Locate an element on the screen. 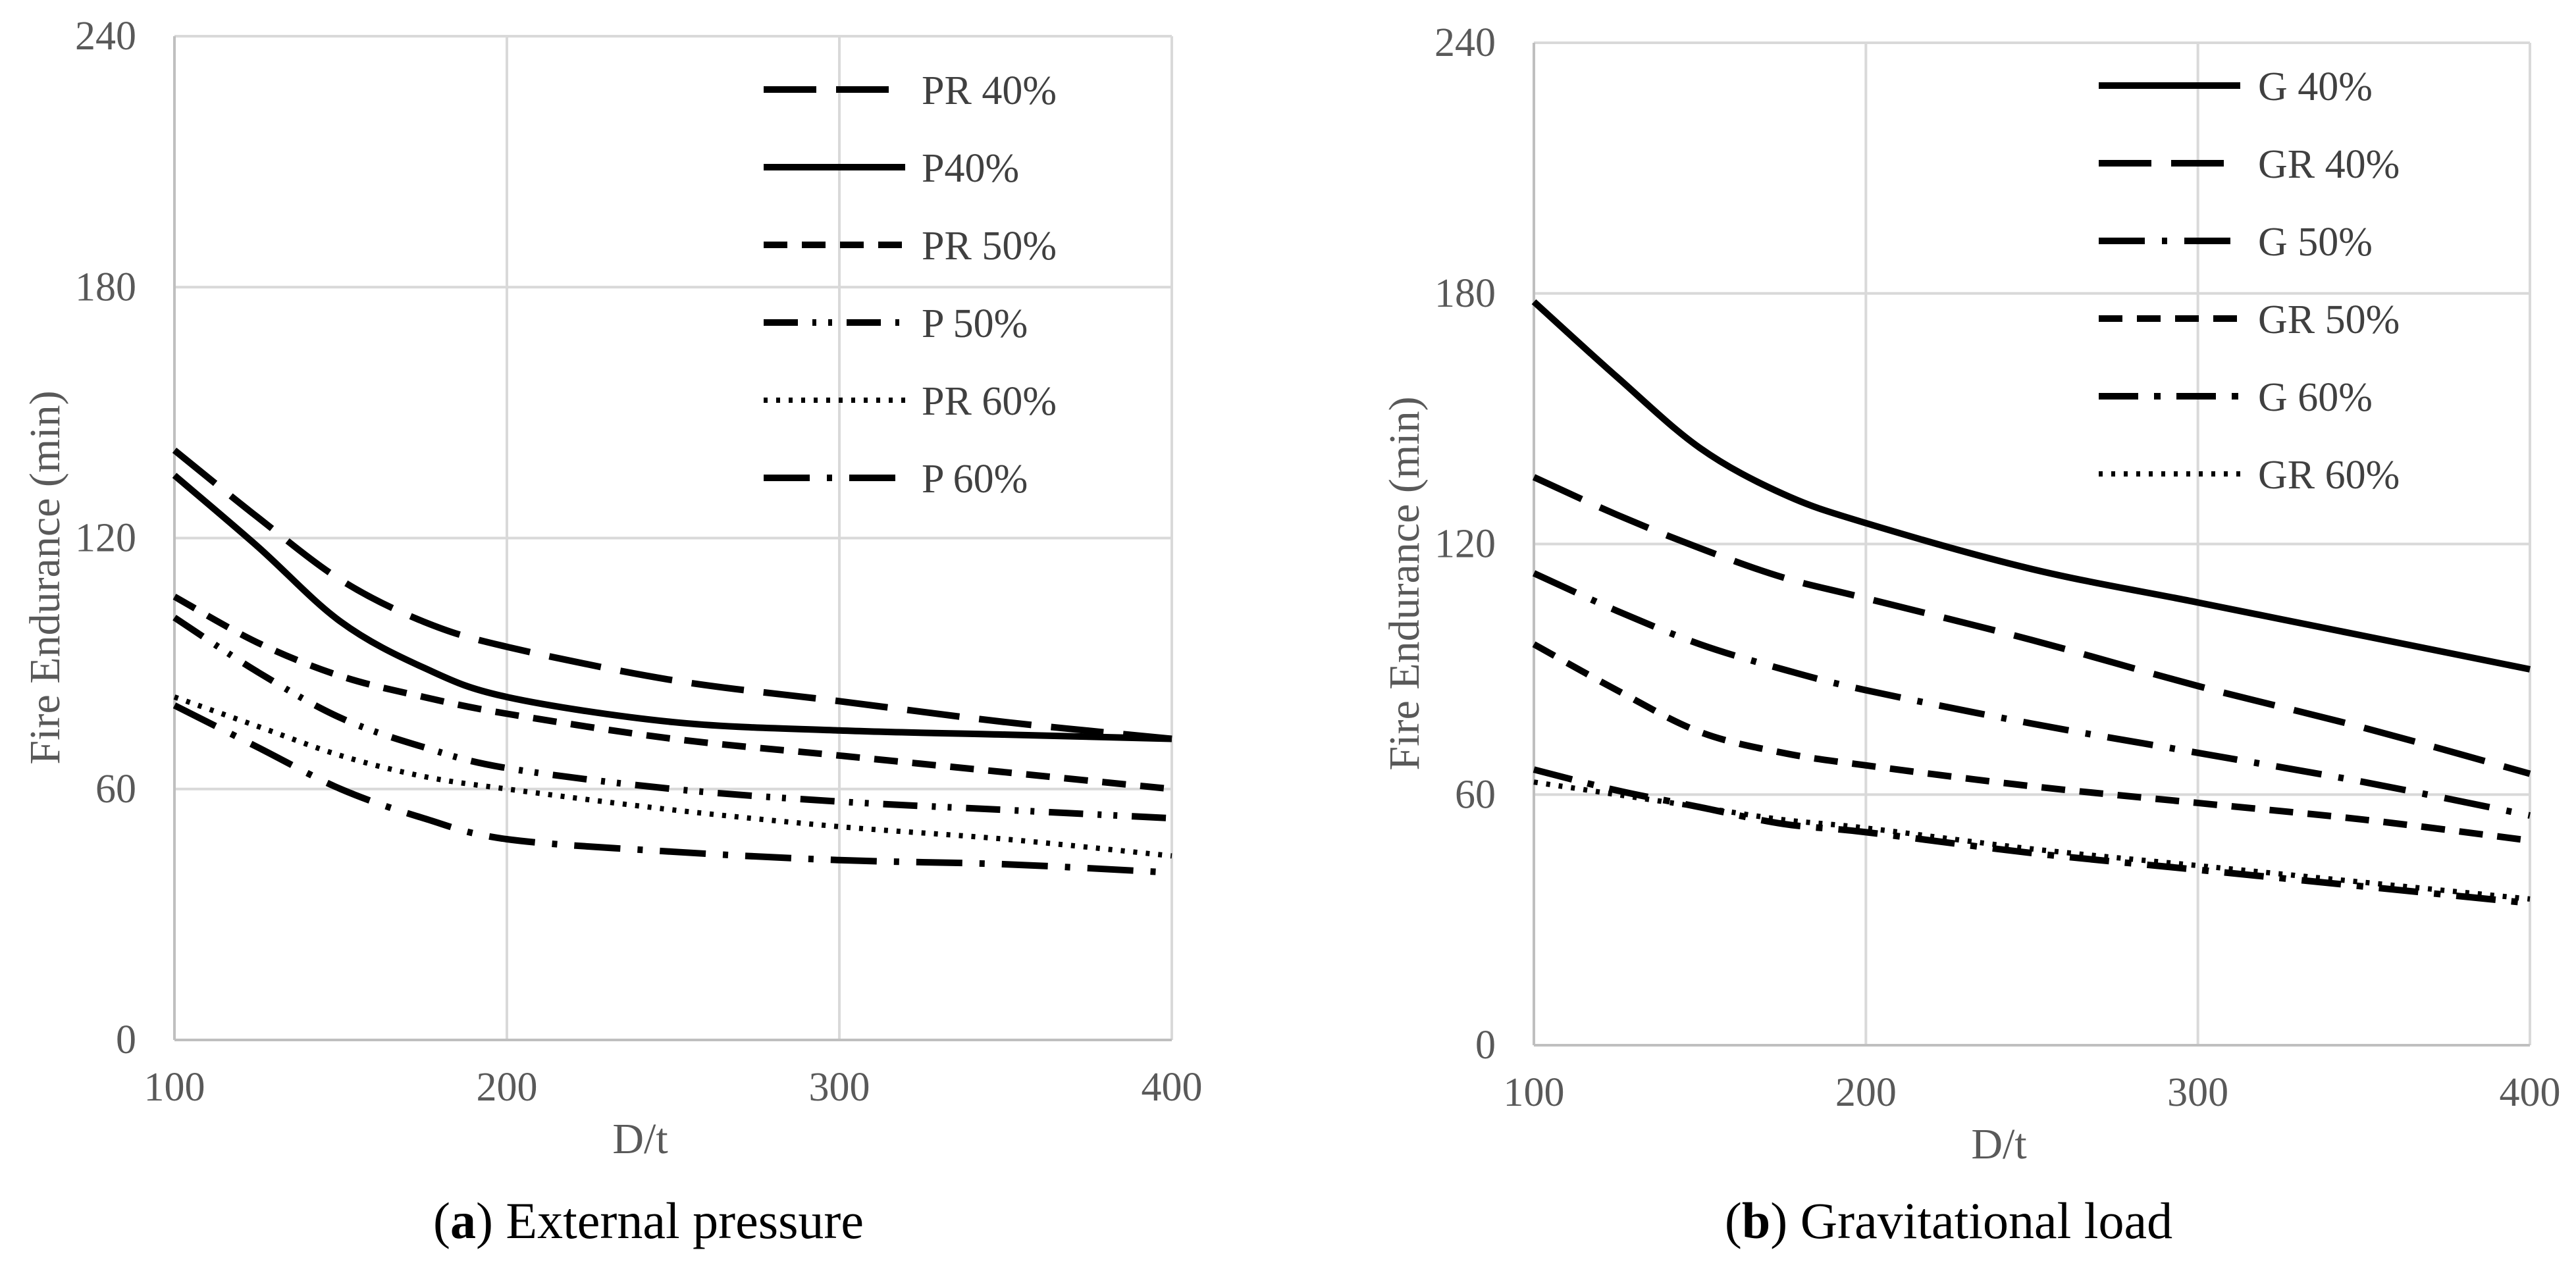  legend-label-gr-60: GR 60% is located at coordinates (2329, 475).